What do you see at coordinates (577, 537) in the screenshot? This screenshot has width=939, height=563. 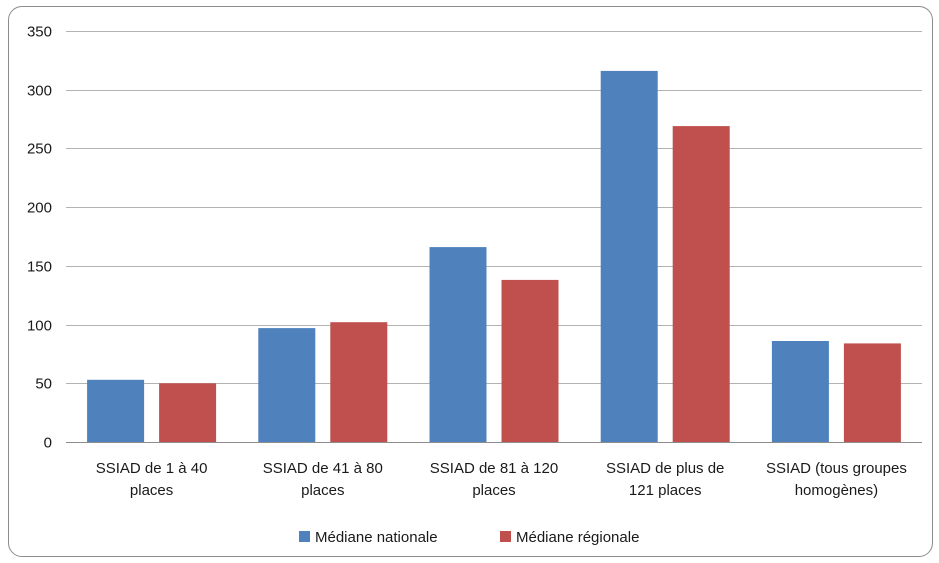 I see `legend-label-2: Médiane régionale` at bounding box center [577, 537].